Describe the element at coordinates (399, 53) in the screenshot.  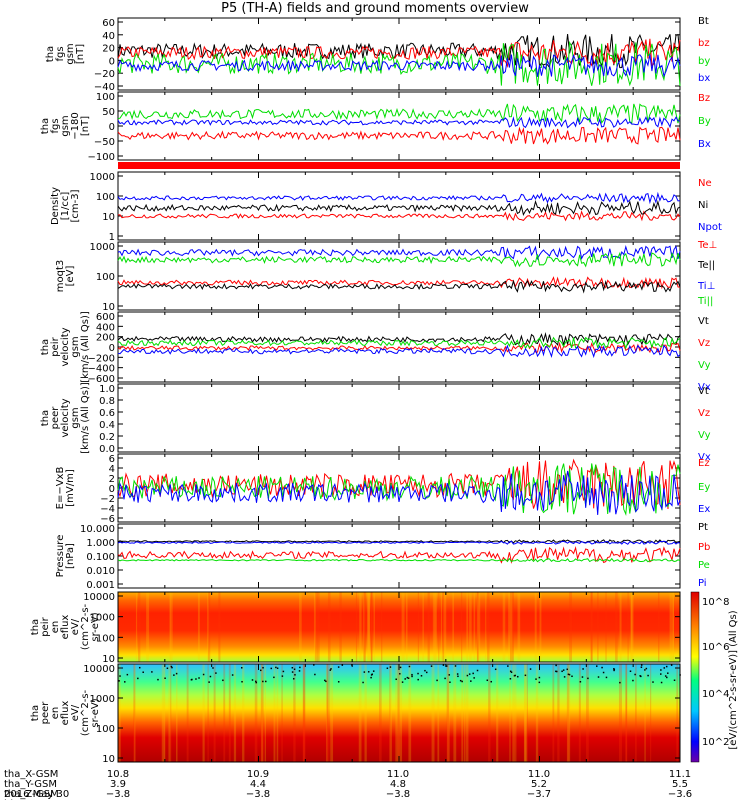
I see `series-bz` at that location.